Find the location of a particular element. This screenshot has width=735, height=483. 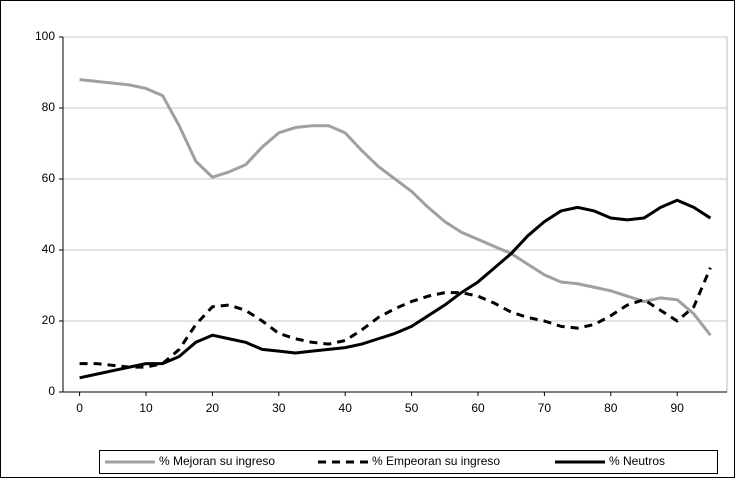

x-tick-label: 60 is located at coordinates (478, 408).